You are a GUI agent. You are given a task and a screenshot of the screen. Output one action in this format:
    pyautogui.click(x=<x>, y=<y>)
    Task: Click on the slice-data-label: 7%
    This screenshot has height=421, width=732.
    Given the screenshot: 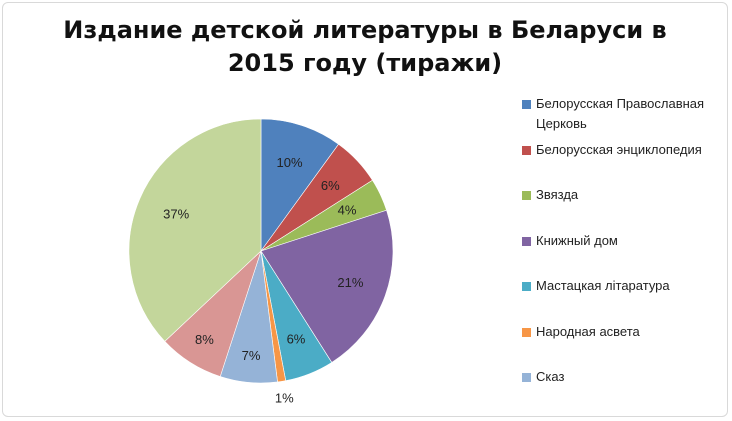 What is the action you would take?
    pyautogui.click(x=251, y=355)
    